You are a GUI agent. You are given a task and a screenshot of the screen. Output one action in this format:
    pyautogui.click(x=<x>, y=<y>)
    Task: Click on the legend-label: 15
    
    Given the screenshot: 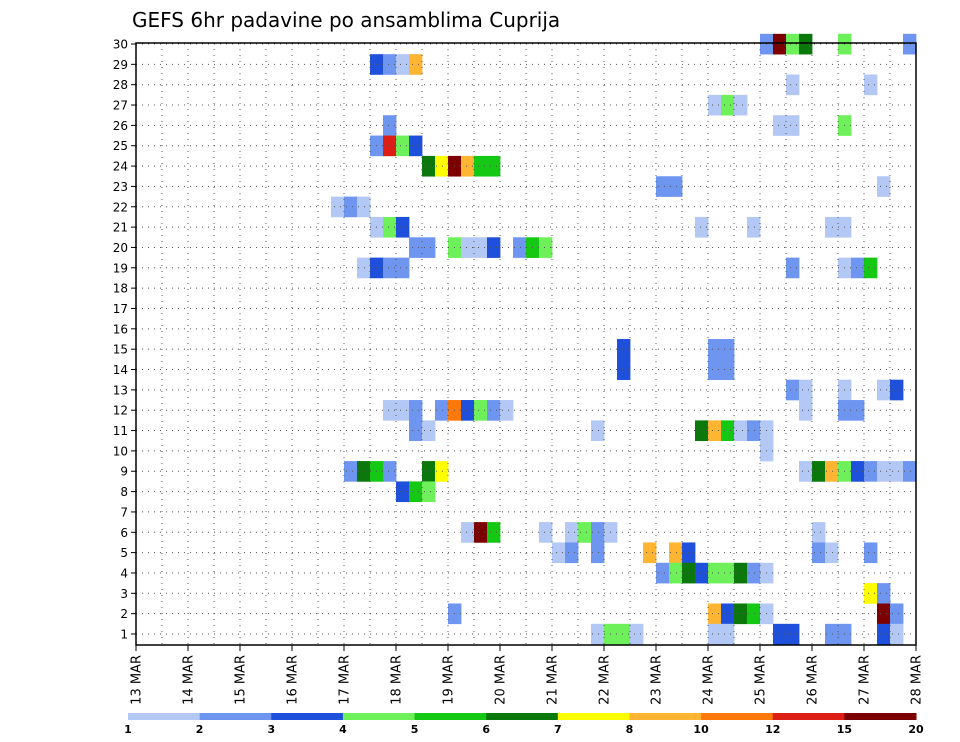 What is the action you would take?
    pyautogui.click(x=844, y=729)
    